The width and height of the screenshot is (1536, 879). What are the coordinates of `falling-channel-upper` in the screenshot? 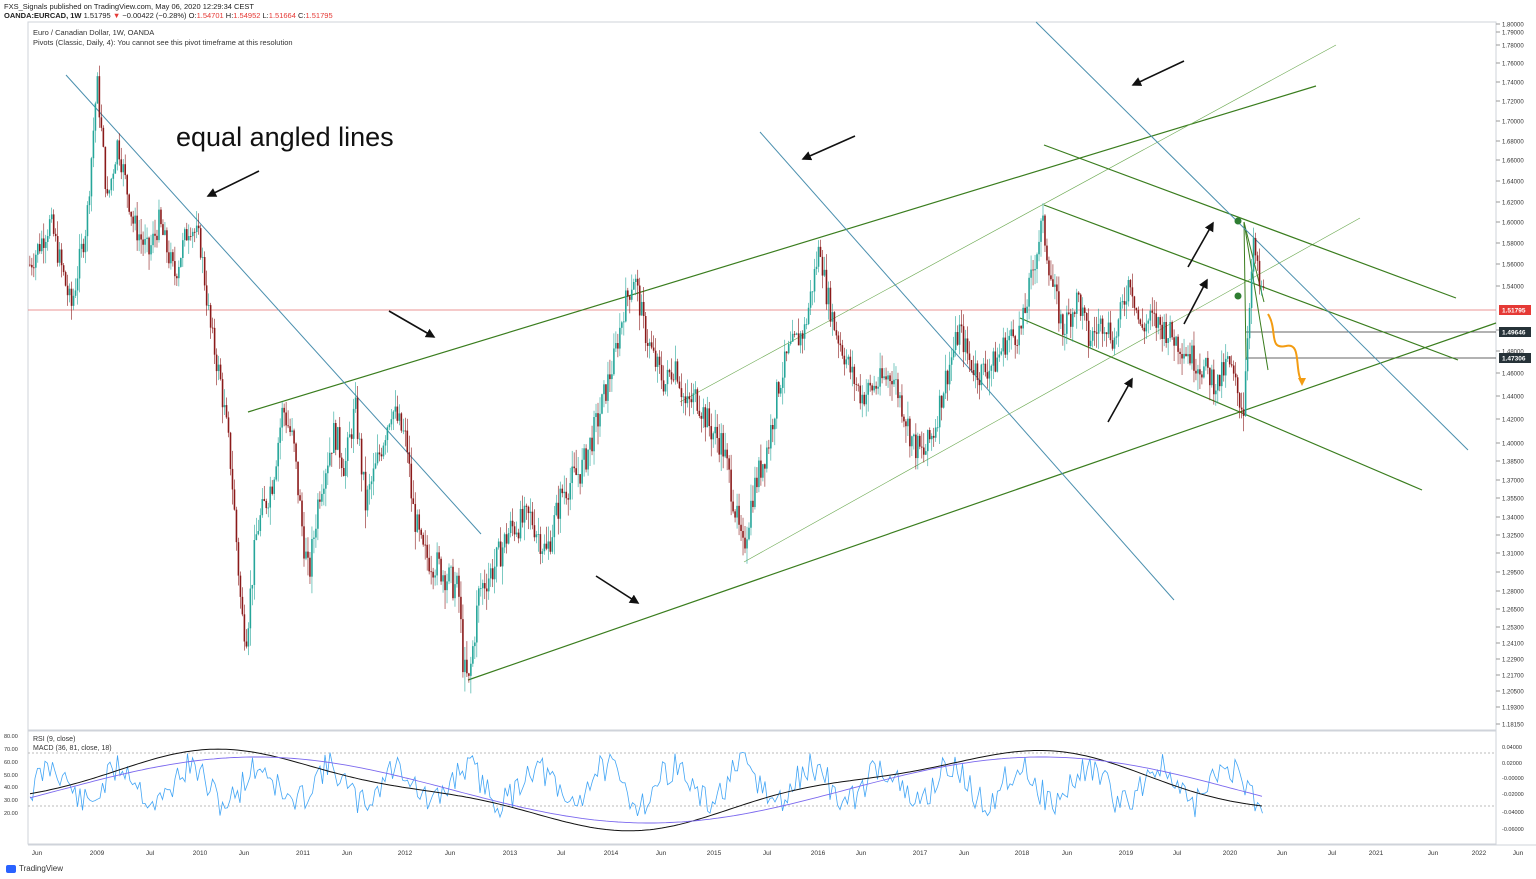 It's located at (1250, 221).